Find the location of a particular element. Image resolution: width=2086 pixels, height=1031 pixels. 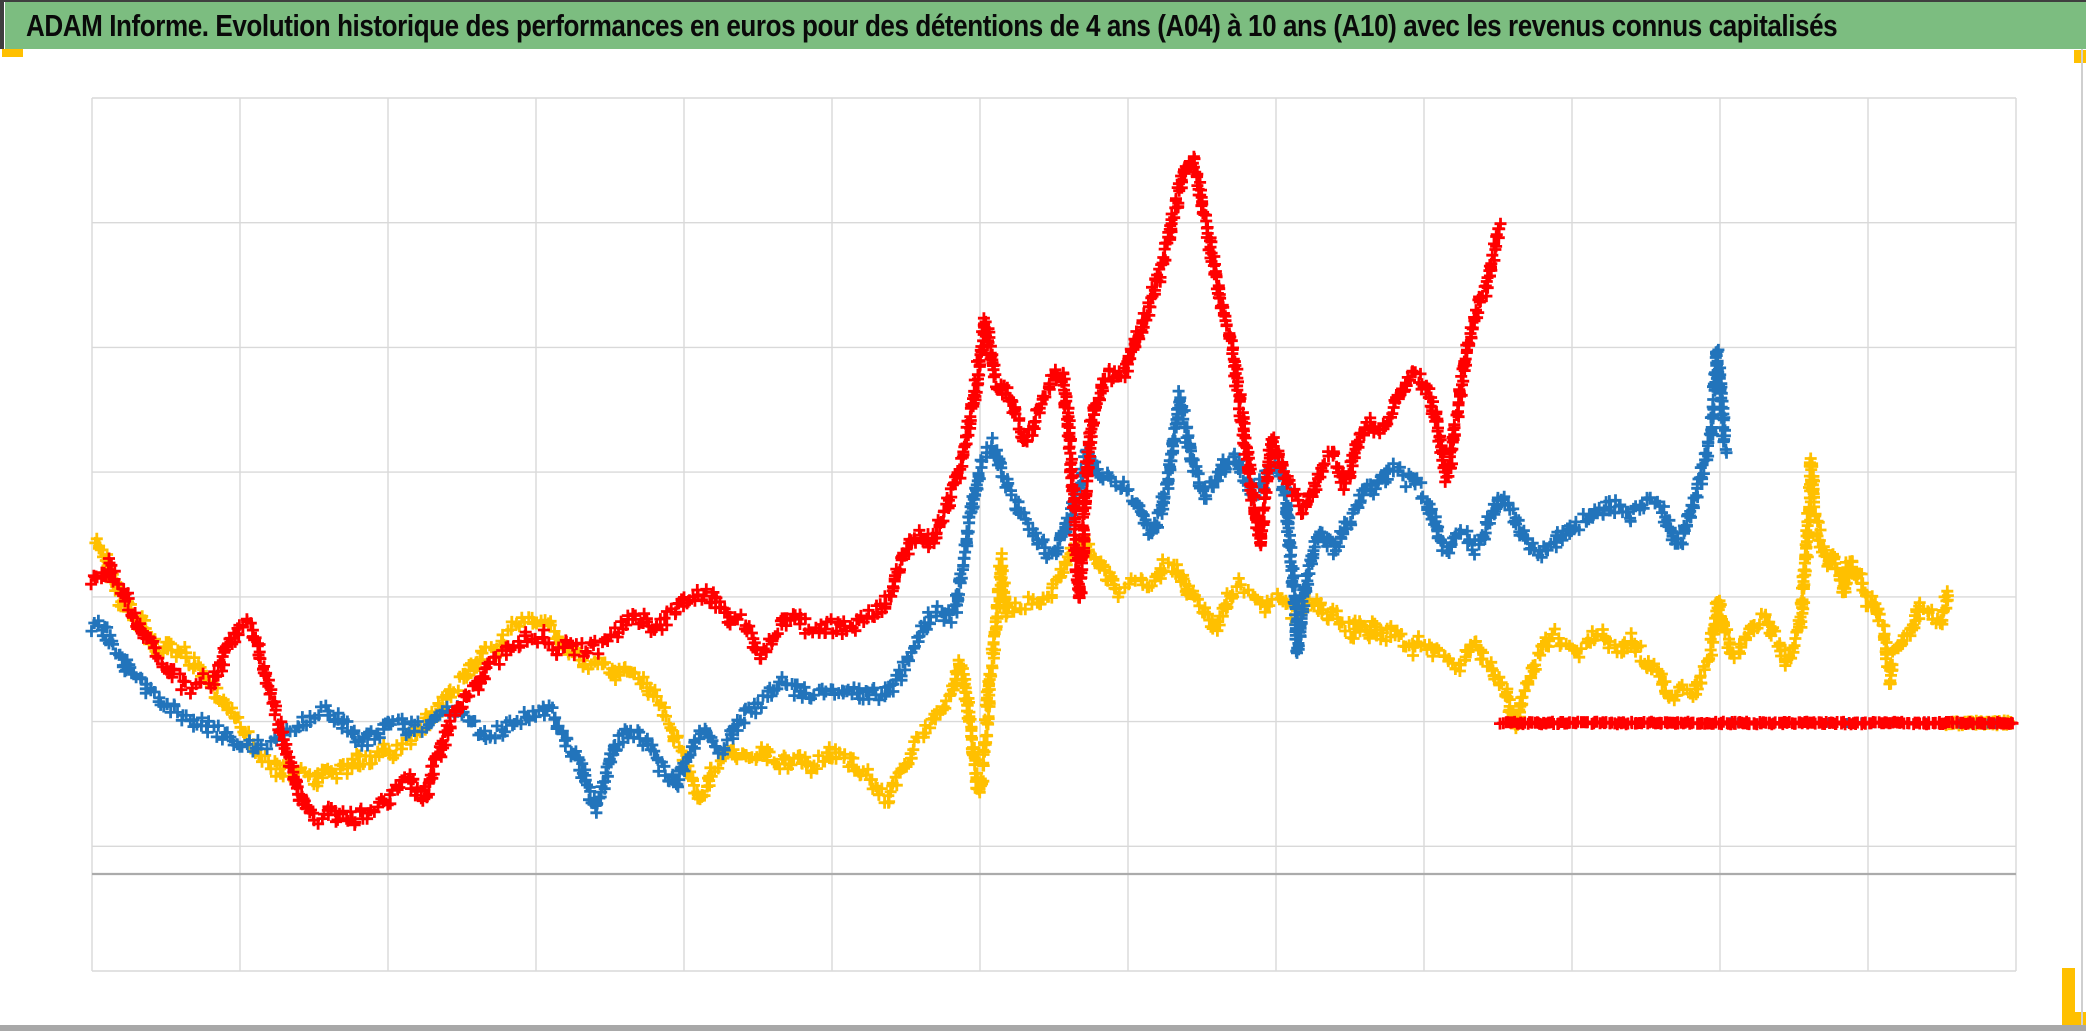

accent-top-right is located at coordinates (2080, 56).